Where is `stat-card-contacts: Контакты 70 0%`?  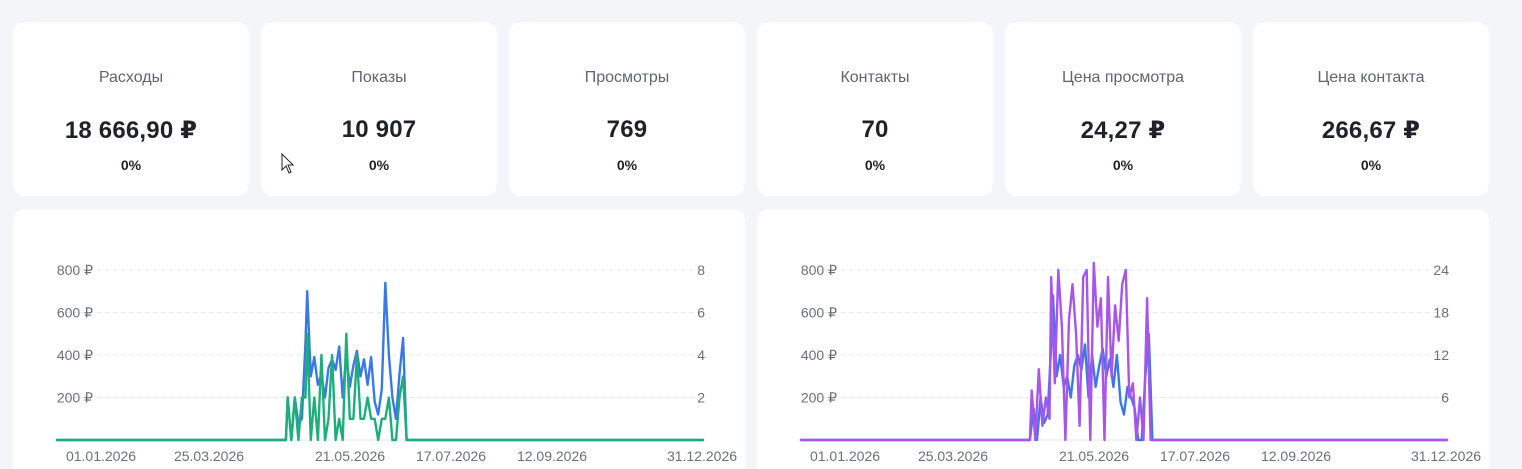 stat-card-contacts: Контакты 70 0% is located at coordinates (875, 109).